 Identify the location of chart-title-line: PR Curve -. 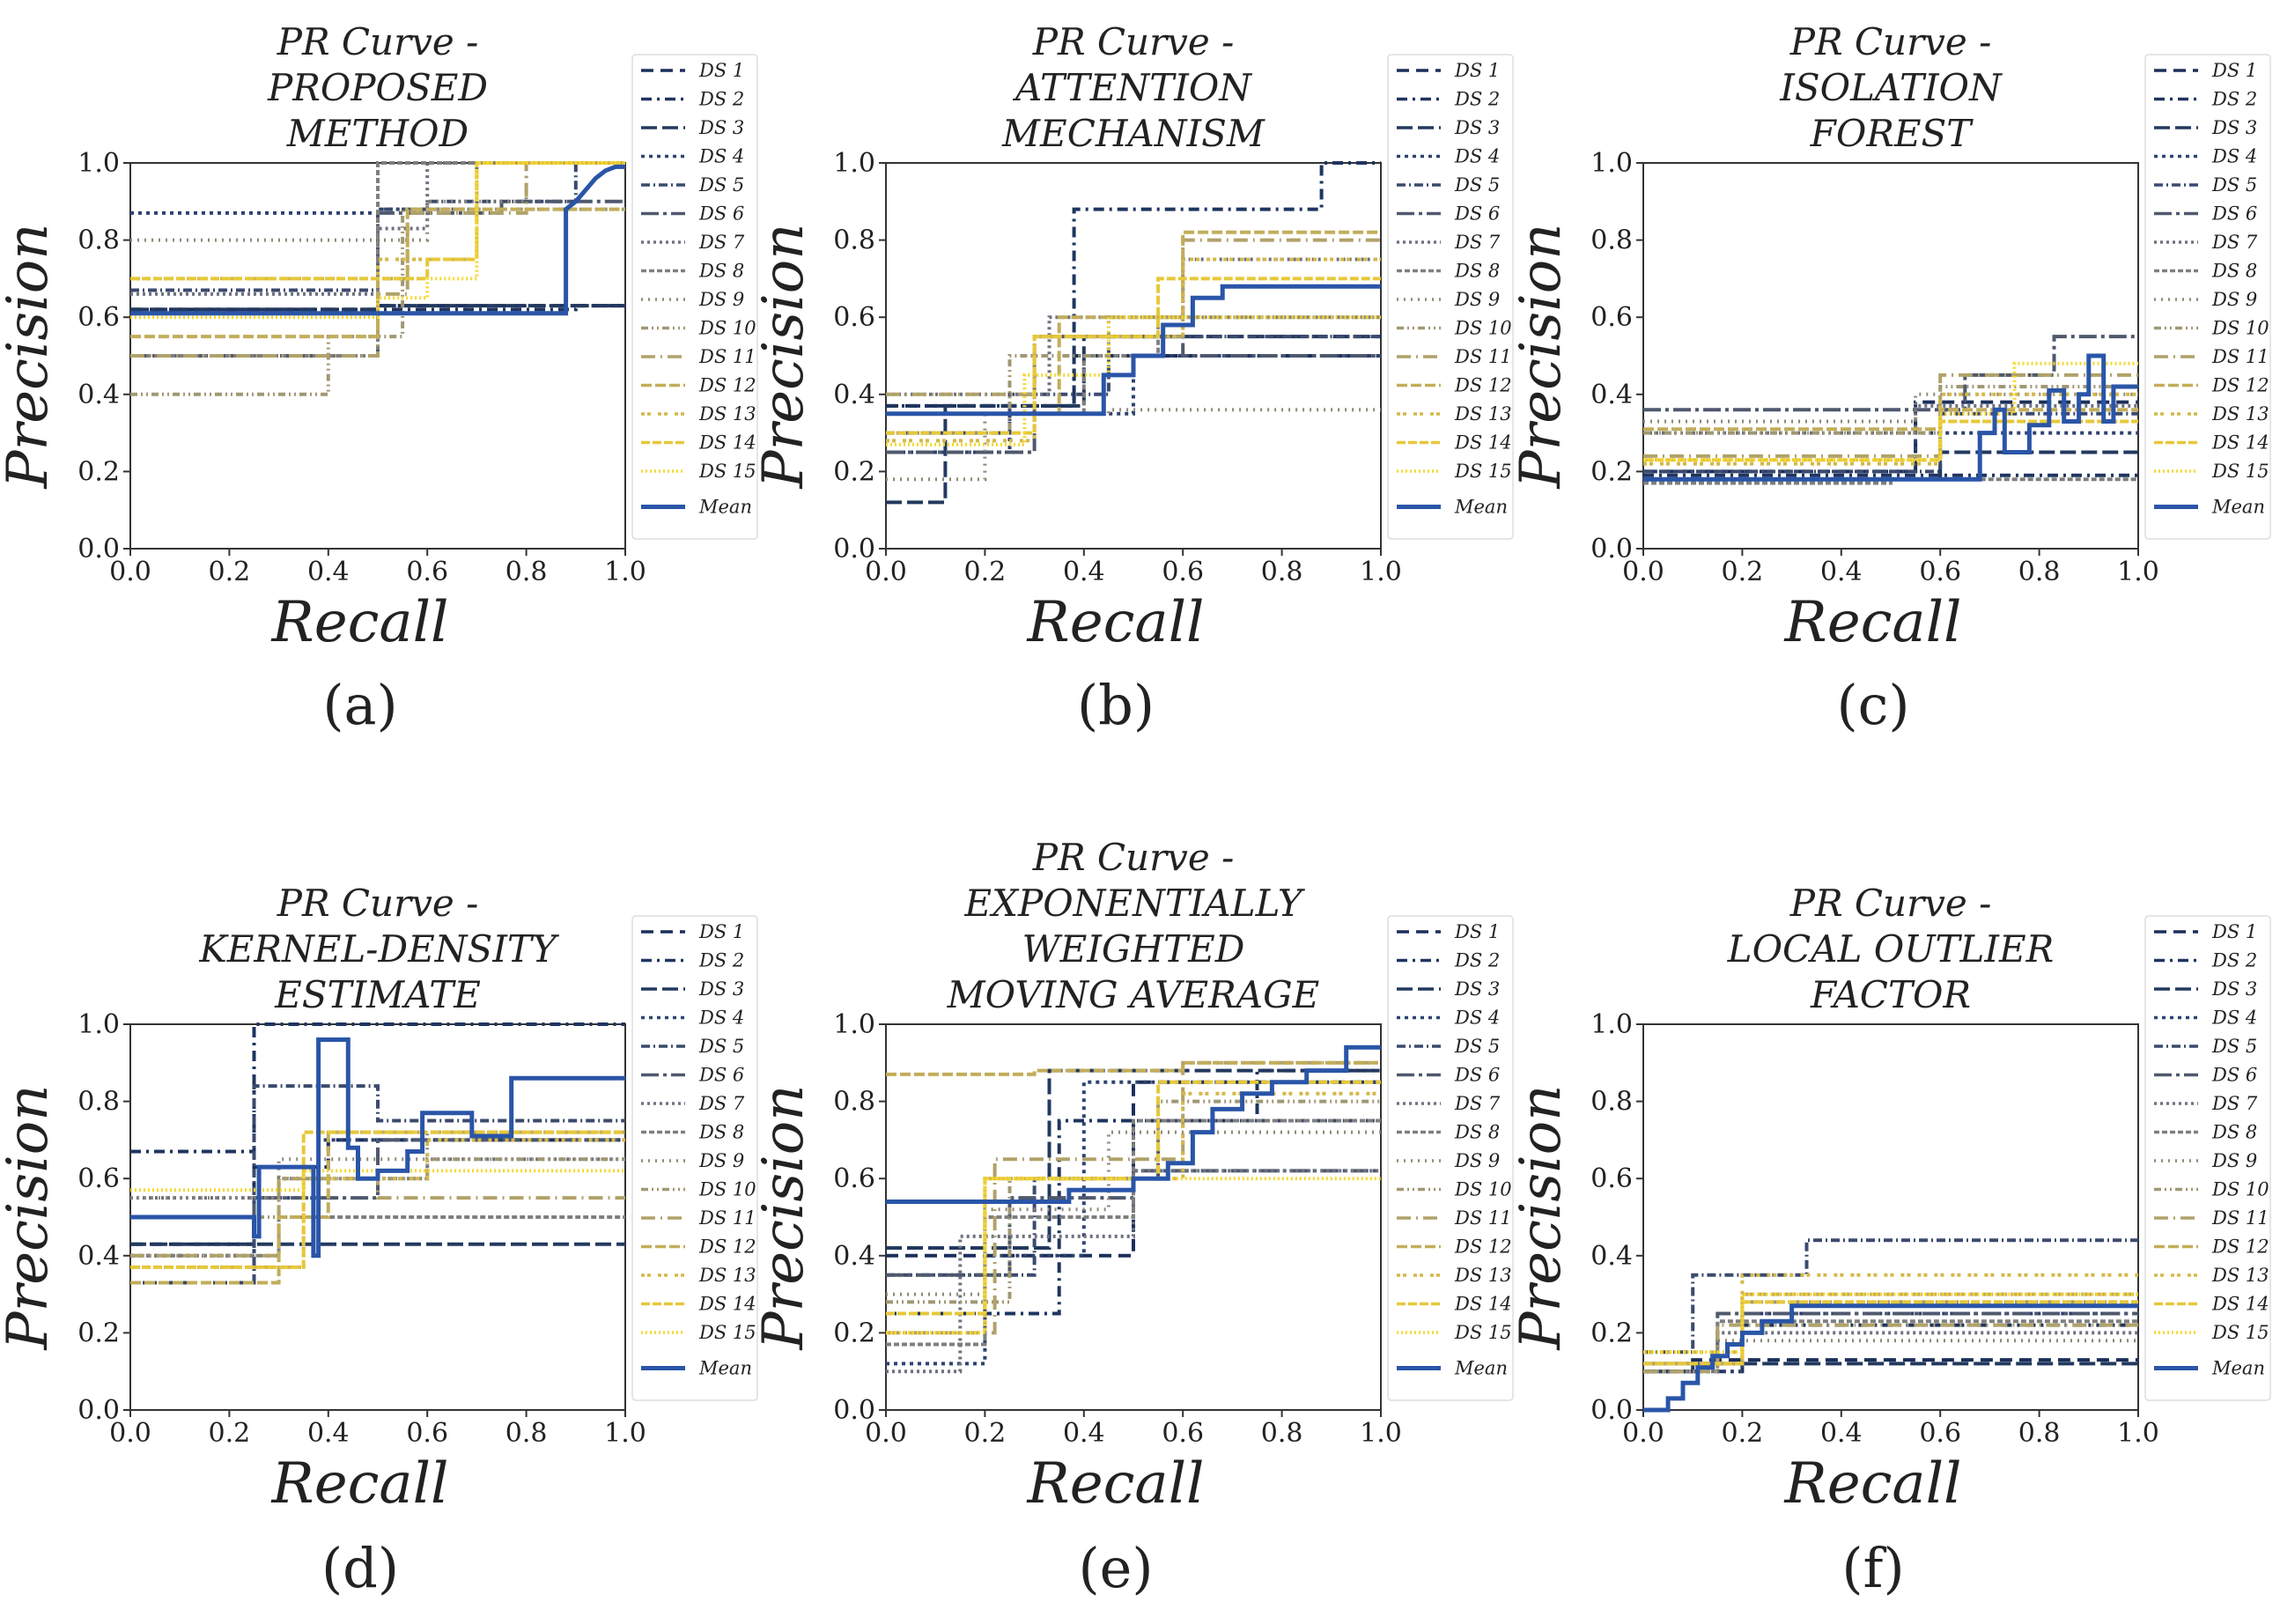
(1890, 903).